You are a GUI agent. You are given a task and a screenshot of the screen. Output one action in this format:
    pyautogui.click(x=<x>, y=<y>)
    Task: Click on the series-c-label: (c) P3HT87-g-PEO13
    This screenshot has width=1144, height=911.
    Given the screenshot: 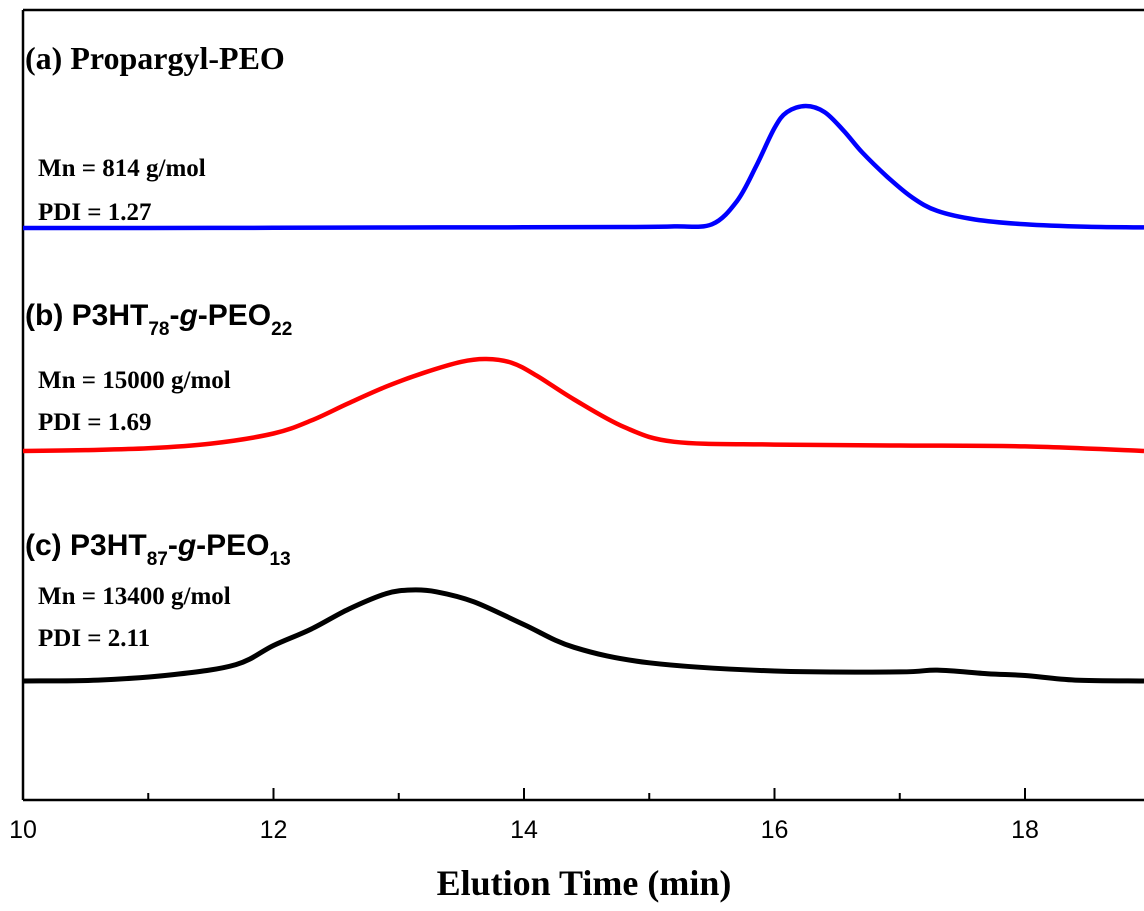 What is the action you would take?
    pyautogui.click(x=158, y=549)
    